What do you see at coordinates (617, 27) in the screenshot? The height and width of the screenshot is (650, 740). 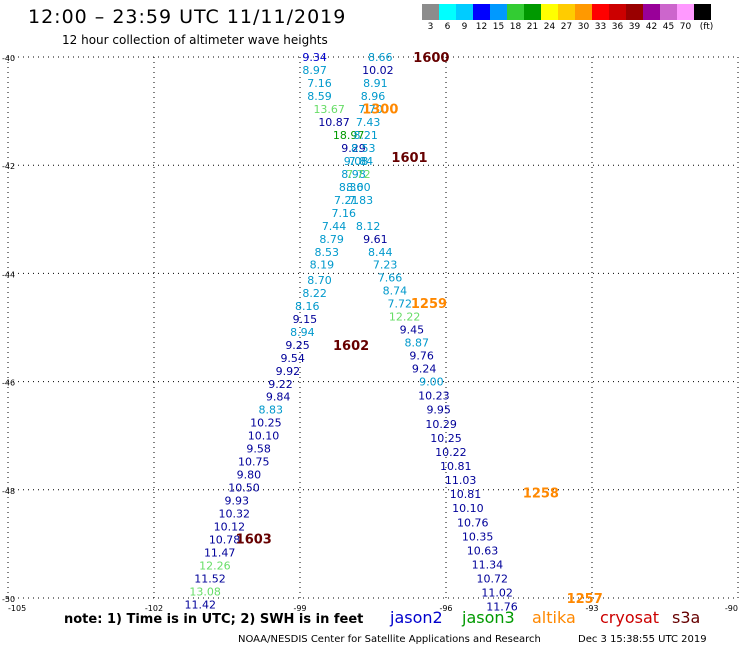 I see `legend-label: 36` at bounding box center [617, 27].